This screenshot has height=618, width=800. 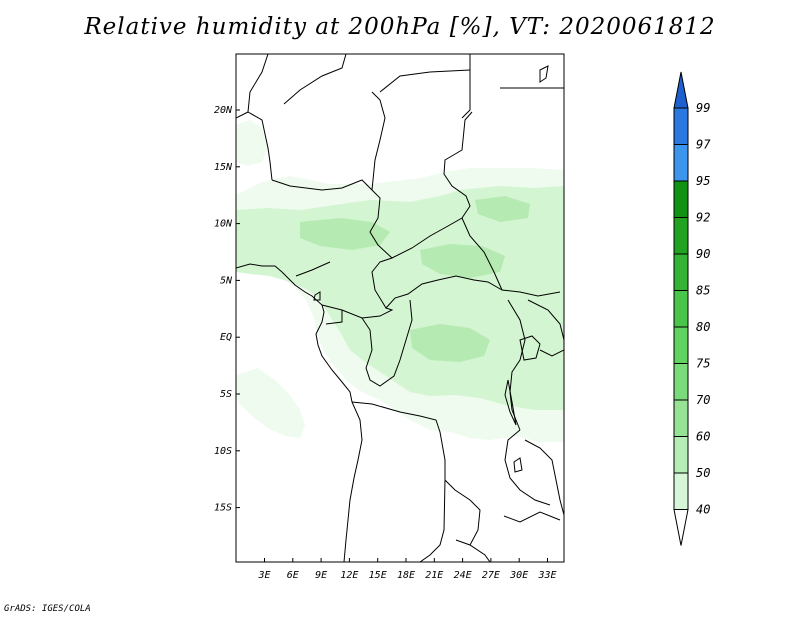 What do you see at coordinates (223, 451) in the screenshot?
I see `lat-tick-label: 10S` at bounding box center [223, 451].